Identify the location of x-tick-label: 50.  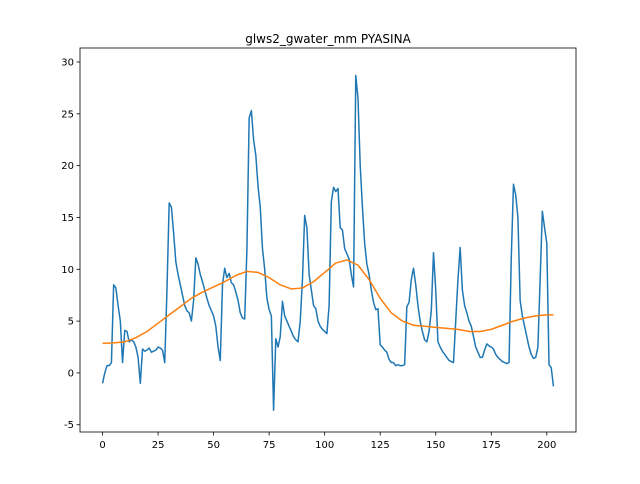
(213, 445).